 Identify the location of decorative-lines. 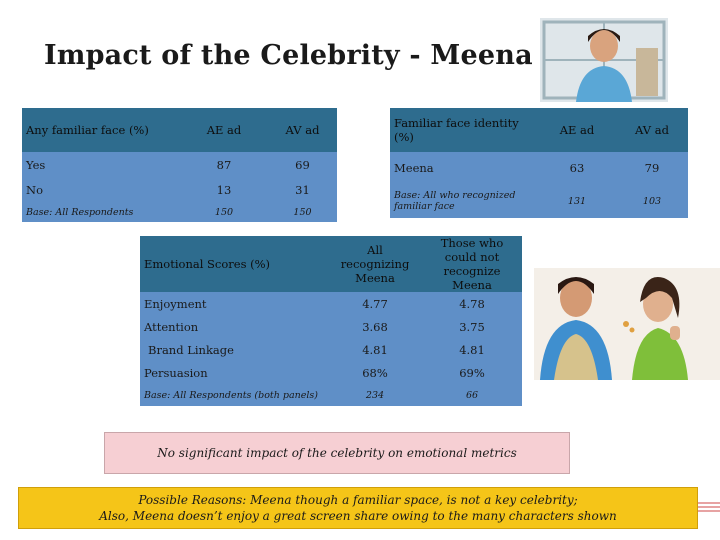
(709, 507).